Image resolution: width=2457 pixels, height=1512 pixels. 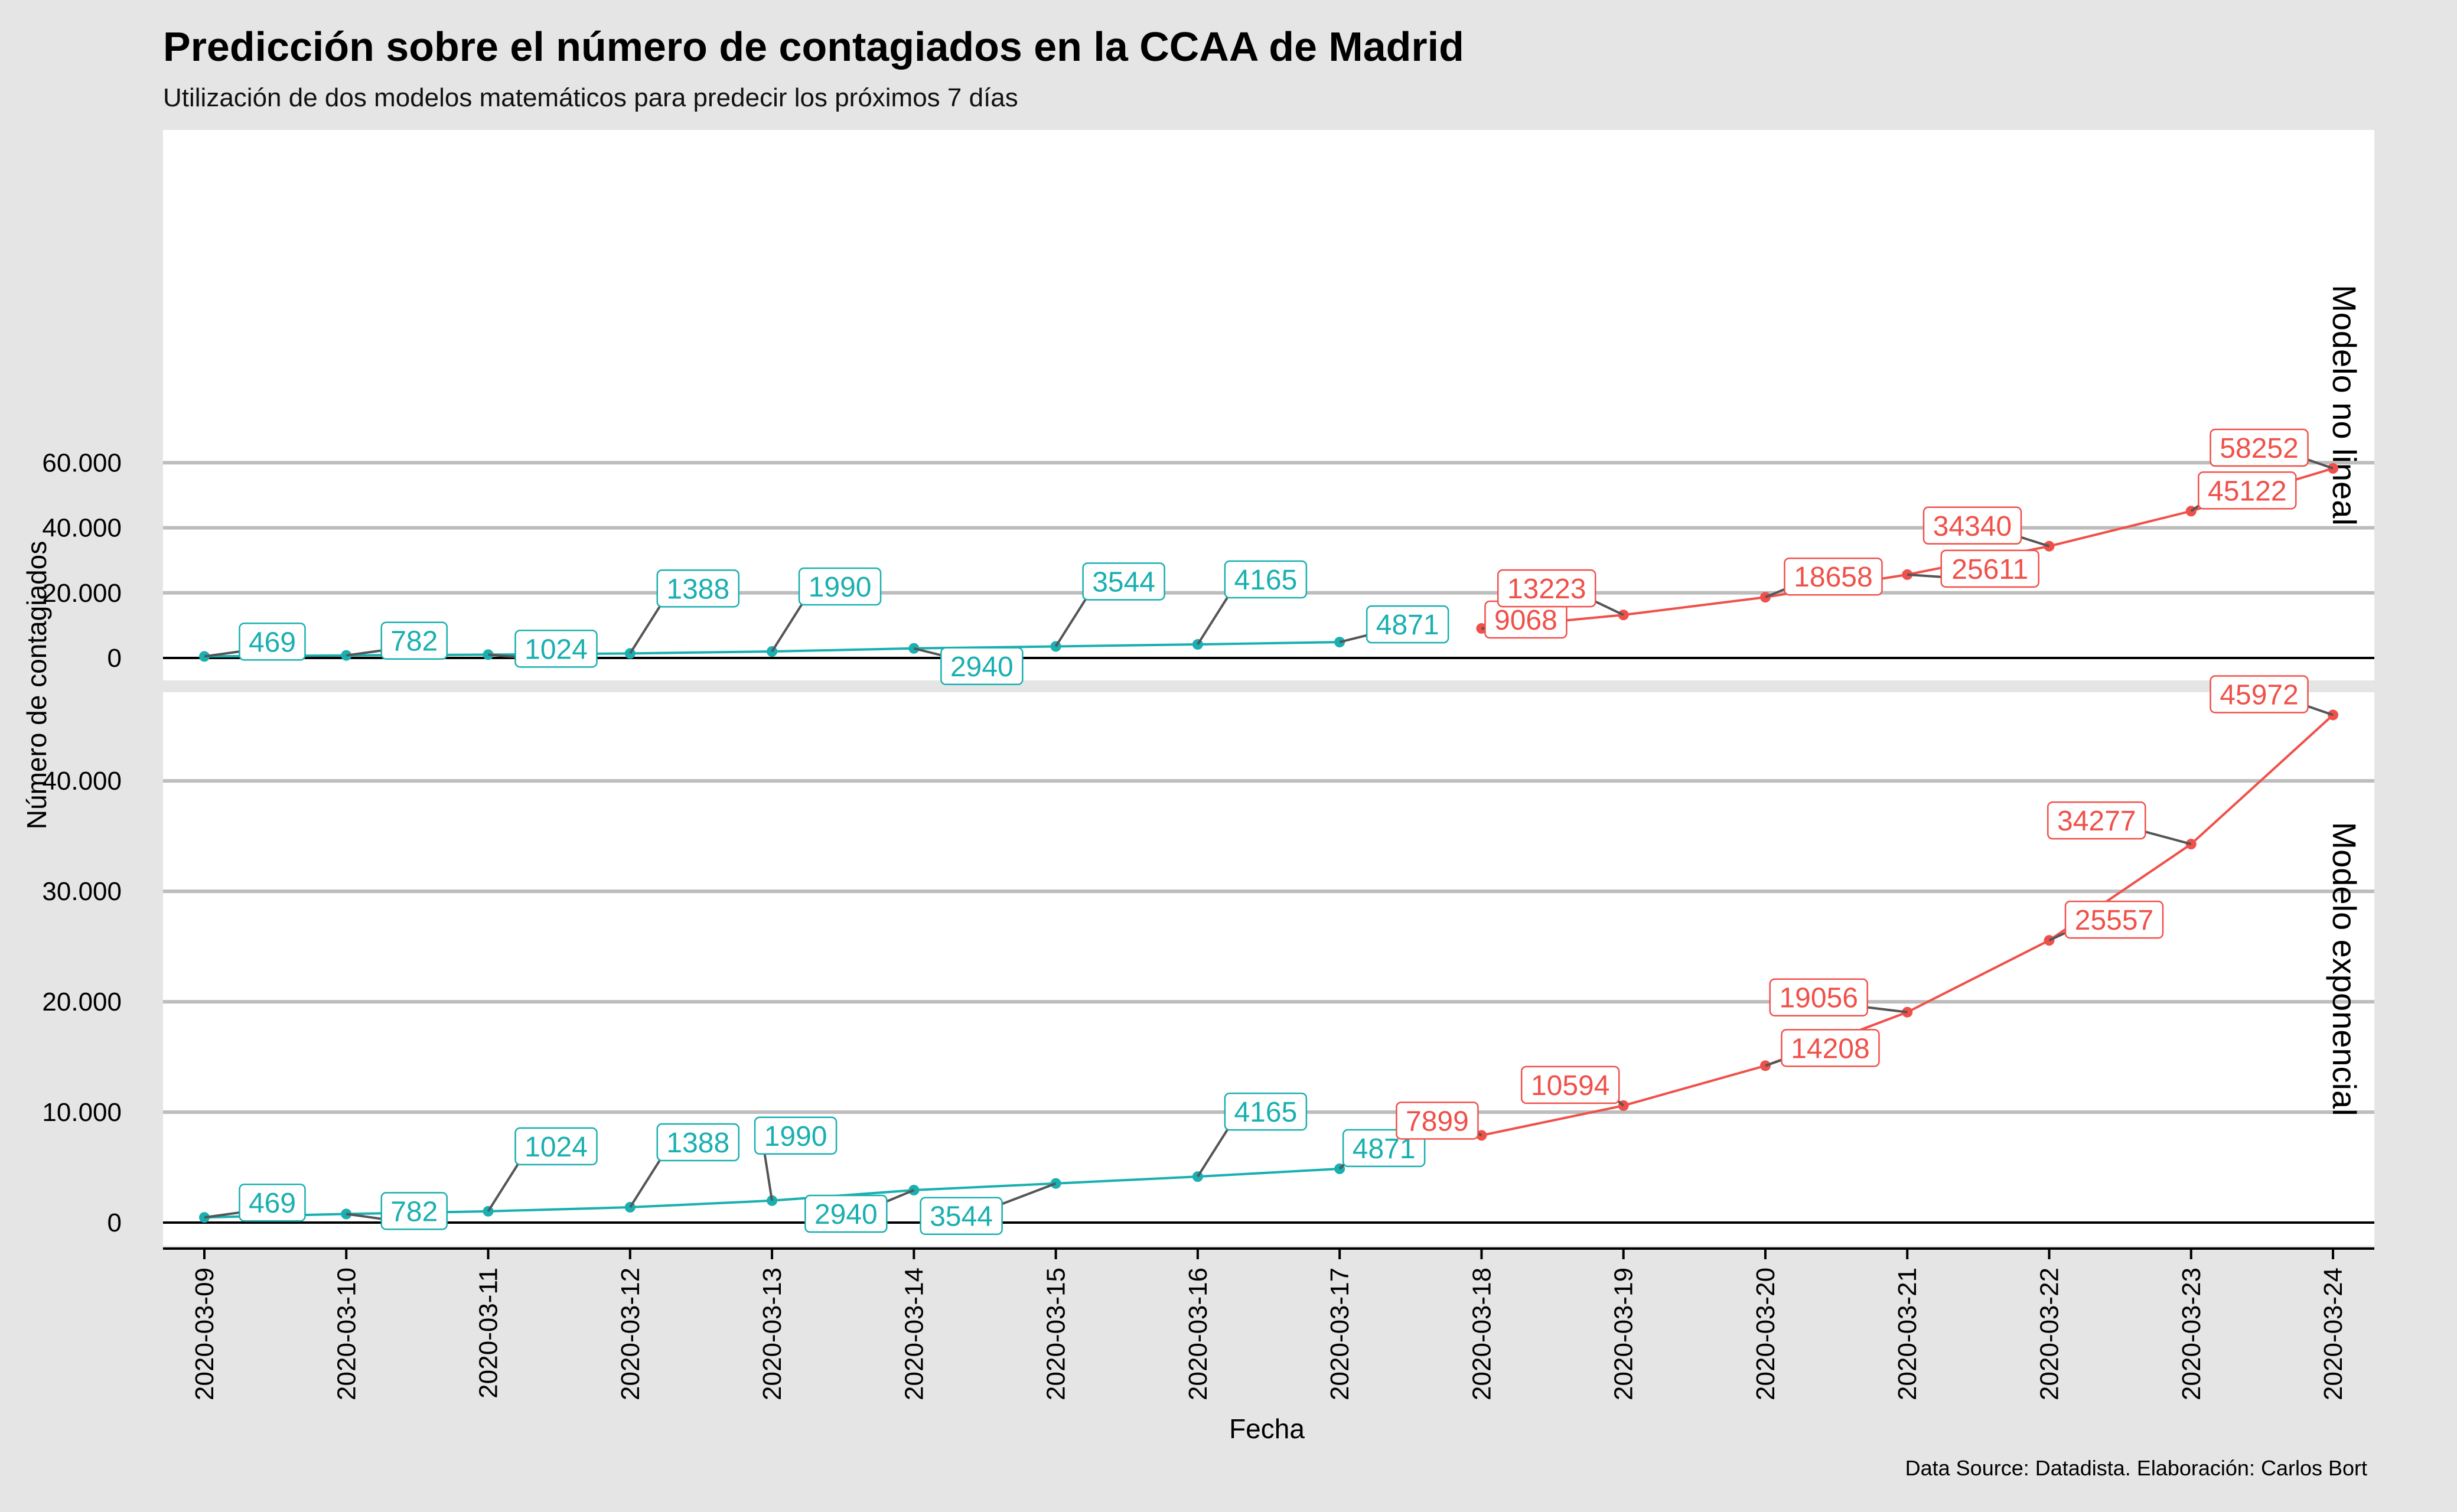 What do you see at coordinates (346, 1333) in the screenshot?
I see `x-tick-label: 2020-03-10` at bounding box center [346, 1333].